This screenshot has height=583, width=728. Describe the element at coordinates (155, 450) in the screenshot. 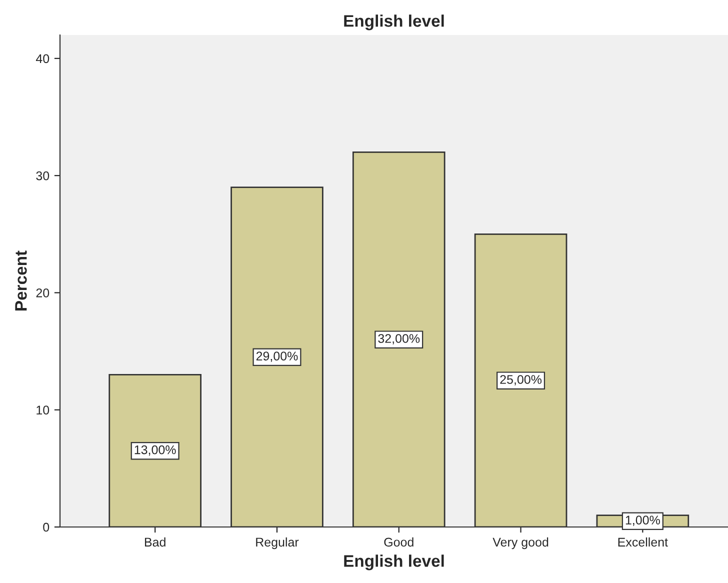

I see `data-label: 13,00%` at that location.